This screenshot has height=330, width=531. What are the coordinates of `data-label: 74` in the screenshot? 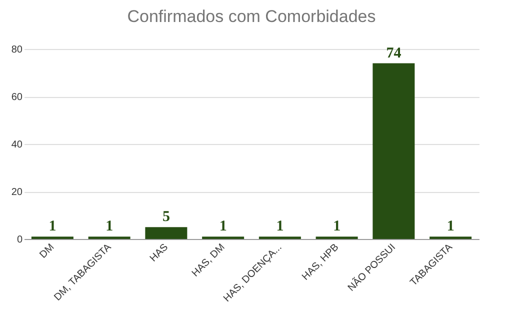 It's located at (394, 53).